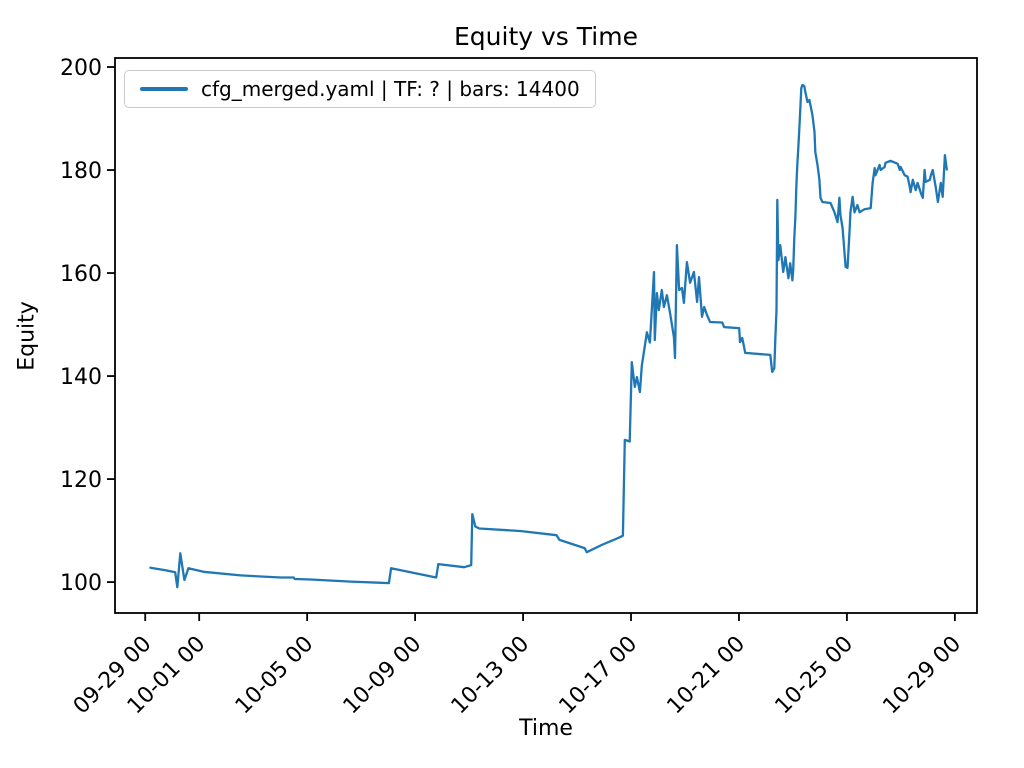 The width and height of the screenshot is (1024, 768). What do you see at coordinates (546, 36) in the screenshot?
I see `chart-title: Equity vs Time` at bounding box center [546, 36].